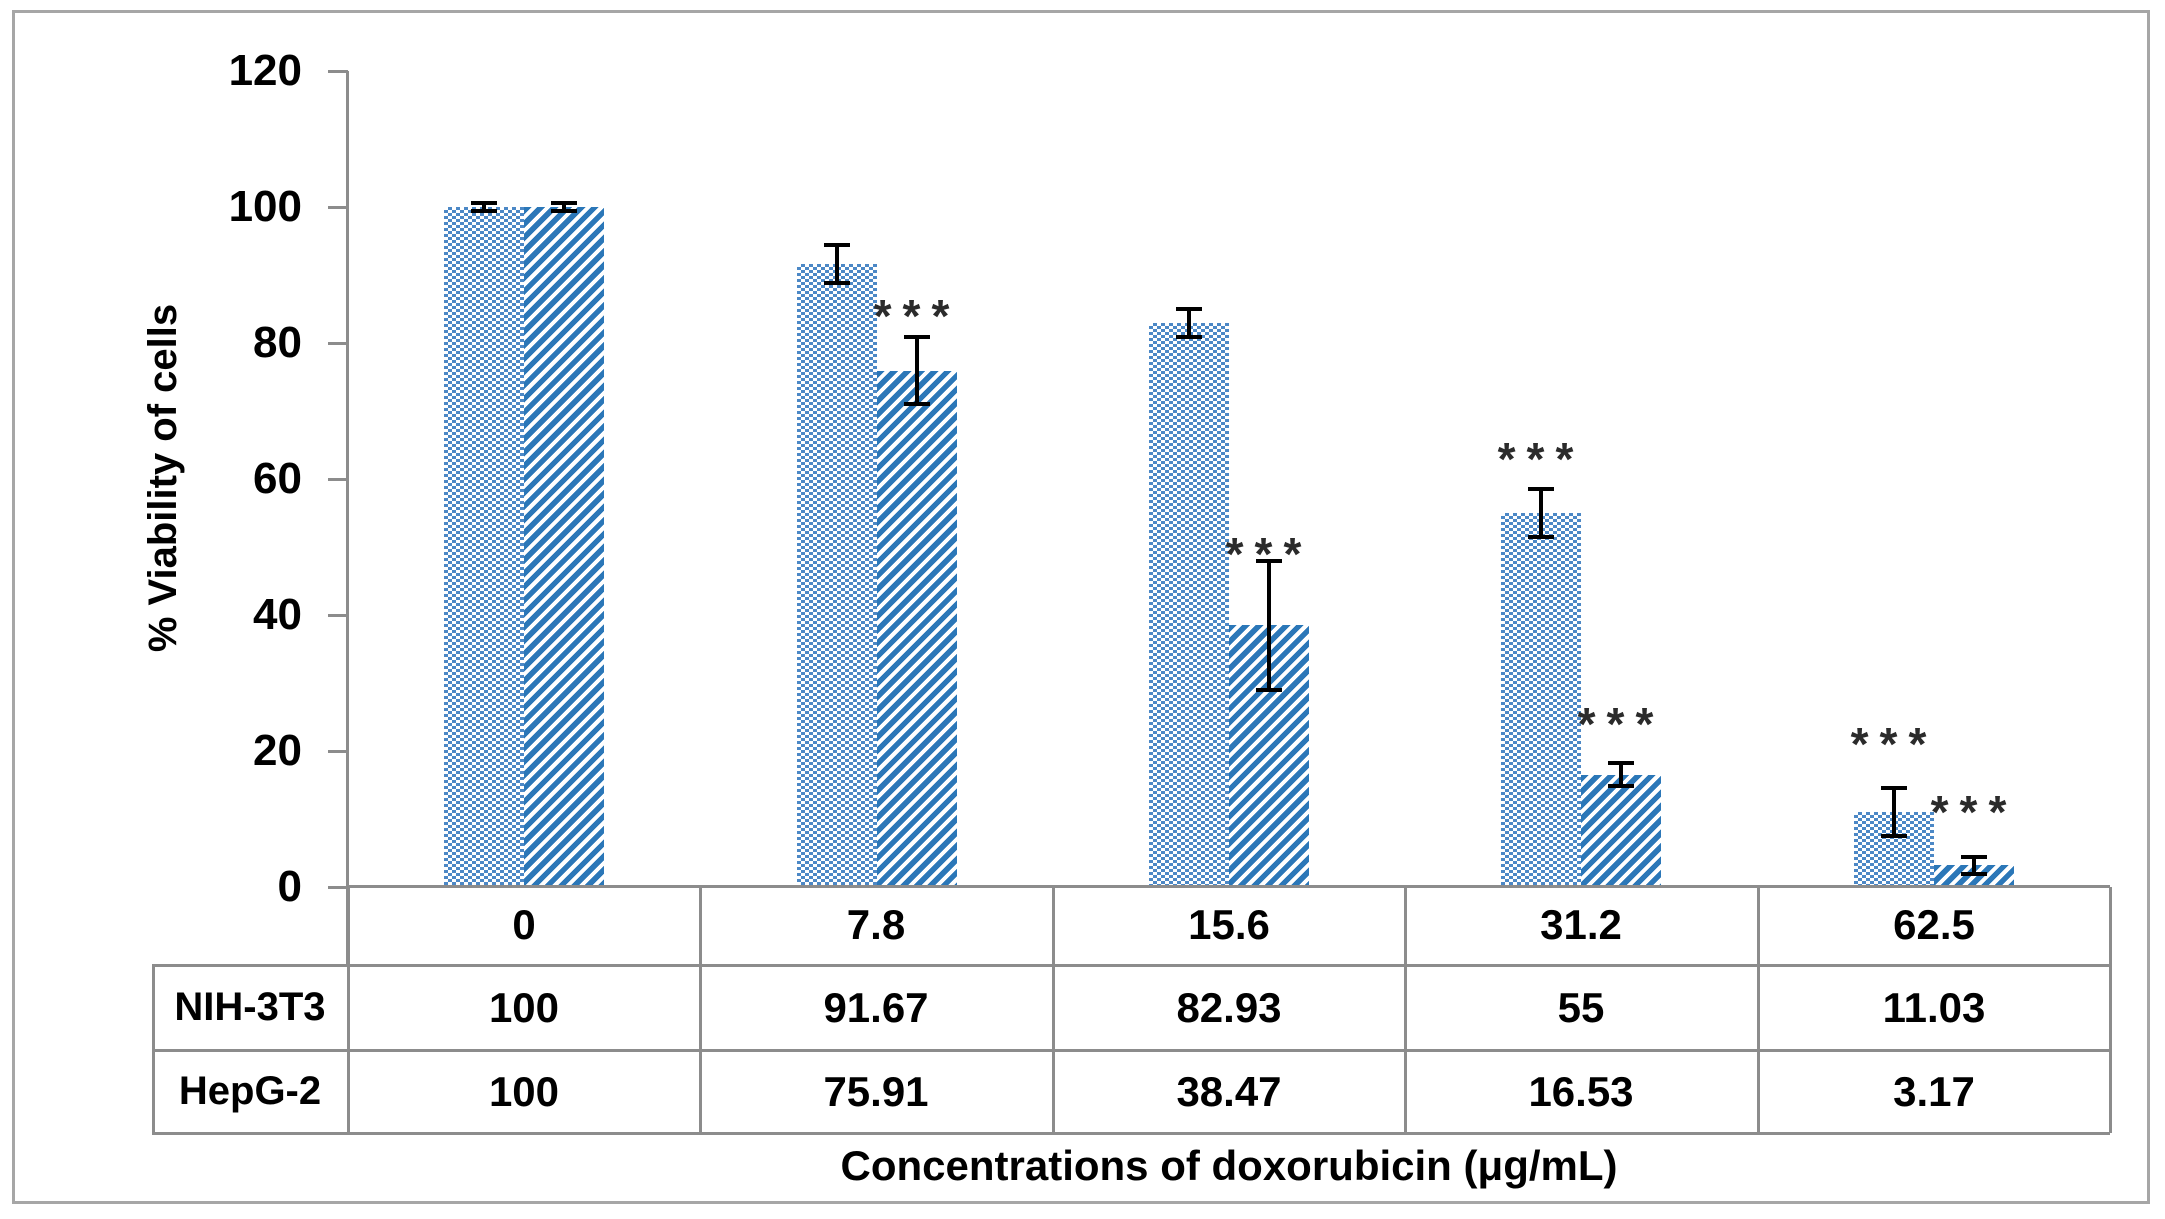 The height and width of the screenshot is (1219, 2165). What do you see at coordinates (1229, 1007) in the screenshot?
I see `table-value-cell: 82.93` at bounding box center [1229, 1007].